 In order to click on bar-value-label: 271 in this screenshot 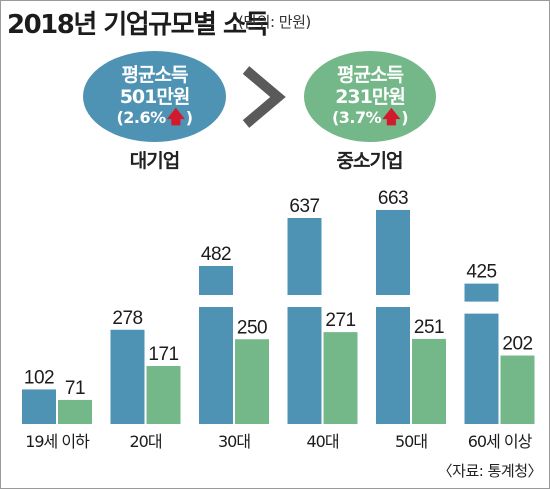, I will do `click(340, 320)`.